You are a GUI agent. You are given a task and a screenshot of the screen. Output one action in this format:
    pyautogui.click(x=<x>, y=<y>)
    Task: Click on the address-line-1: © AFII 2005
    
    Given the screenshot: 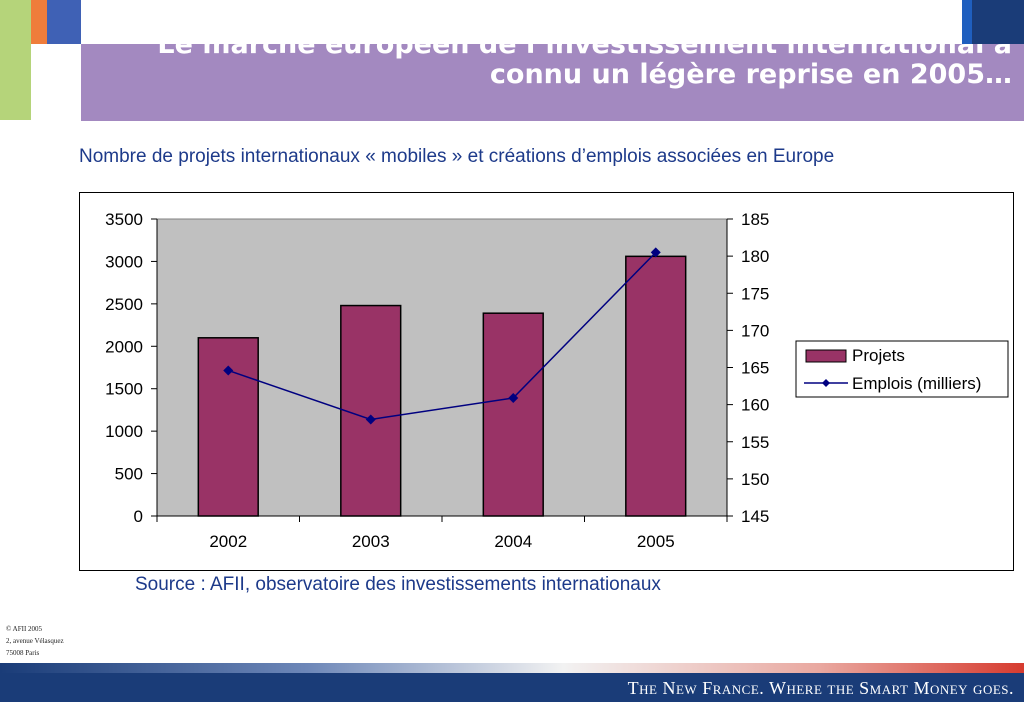 What is the action you would take?
    pyautogui.click(x=24, y=629)
    